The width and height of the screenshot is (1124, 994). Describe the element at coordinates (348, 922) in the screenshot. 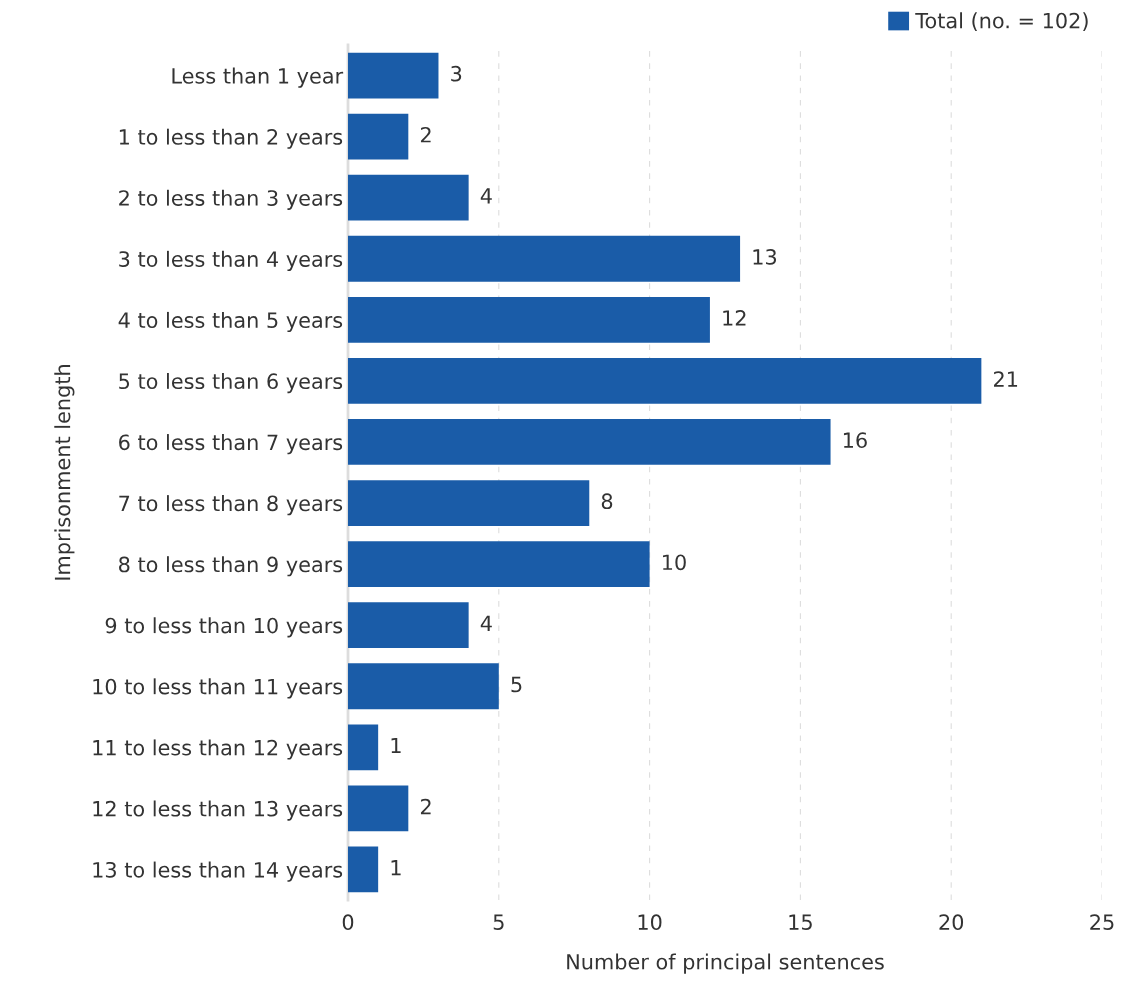

I see `x-tick-label: 0` at that location.